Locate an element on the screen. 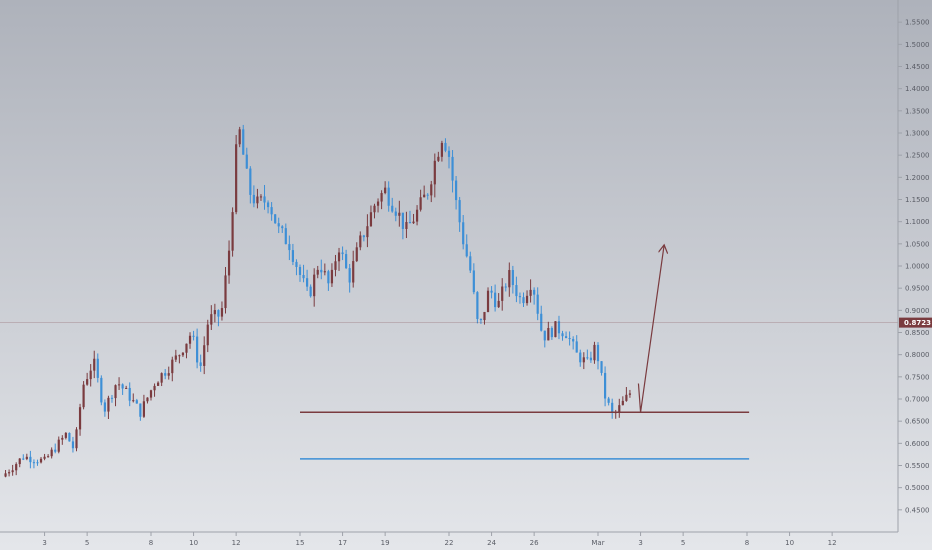 The width and height of the screenshot is (932, 550). price-tick-label: 1.3000 is located at coordinates (917, 134).